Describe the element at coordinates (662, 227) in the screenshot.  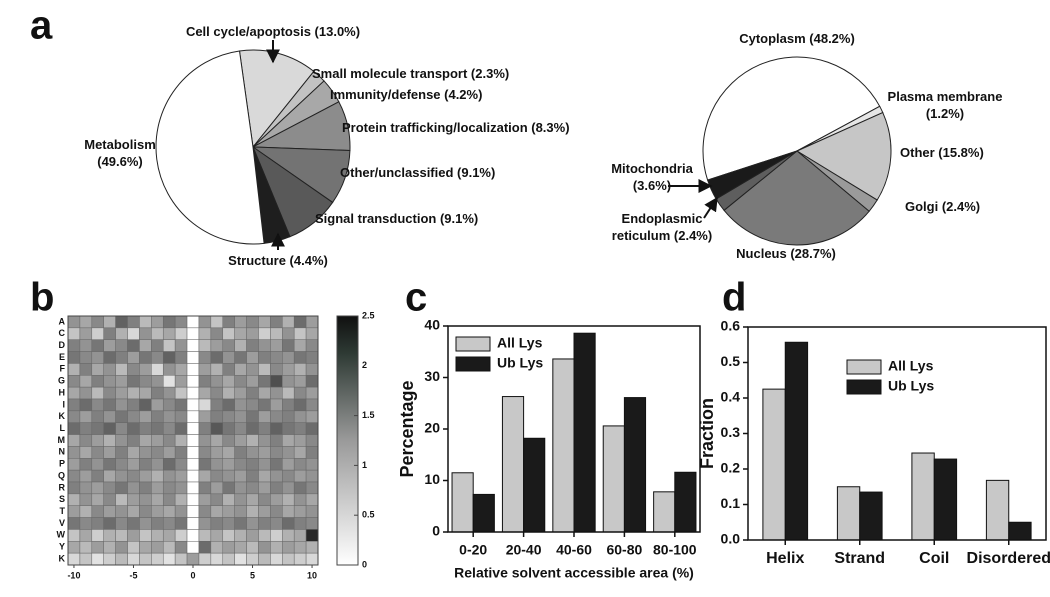
I see `slice-label: Endoplasmic reticulum (2.4%)` at that location.